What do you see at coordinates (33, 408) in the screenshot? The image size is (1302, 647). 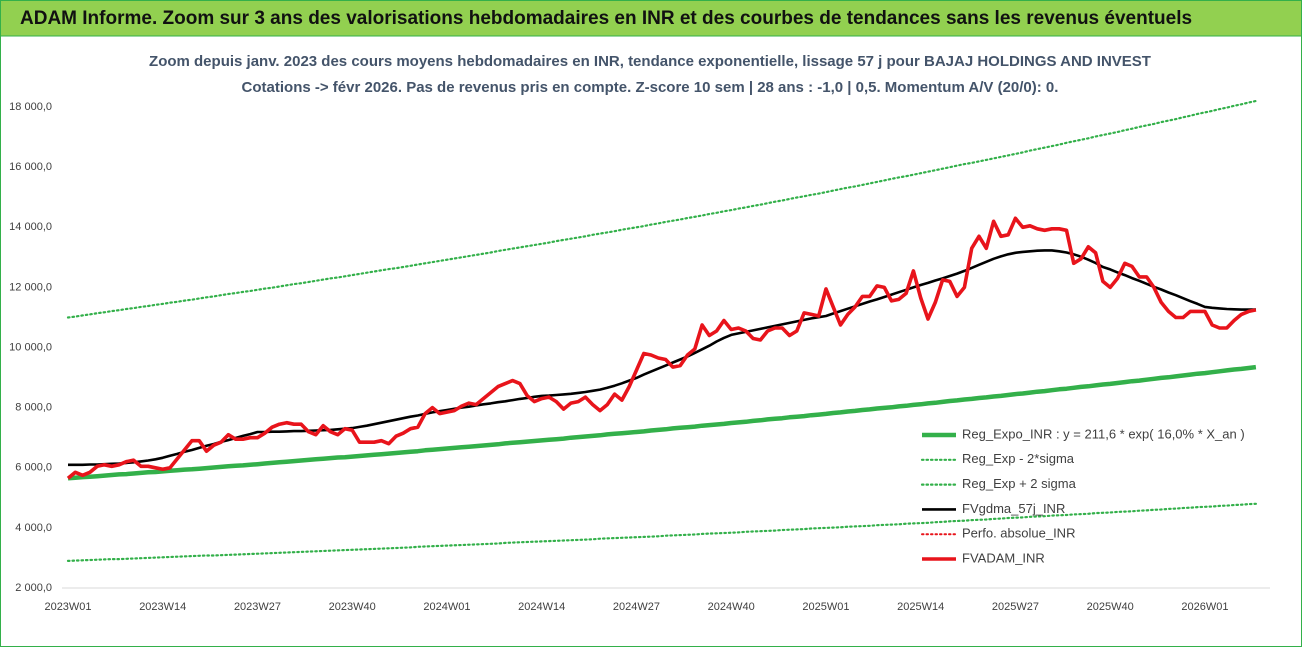 I see `y-tick-label: 8 000,0` at bounding box center [33, 408].